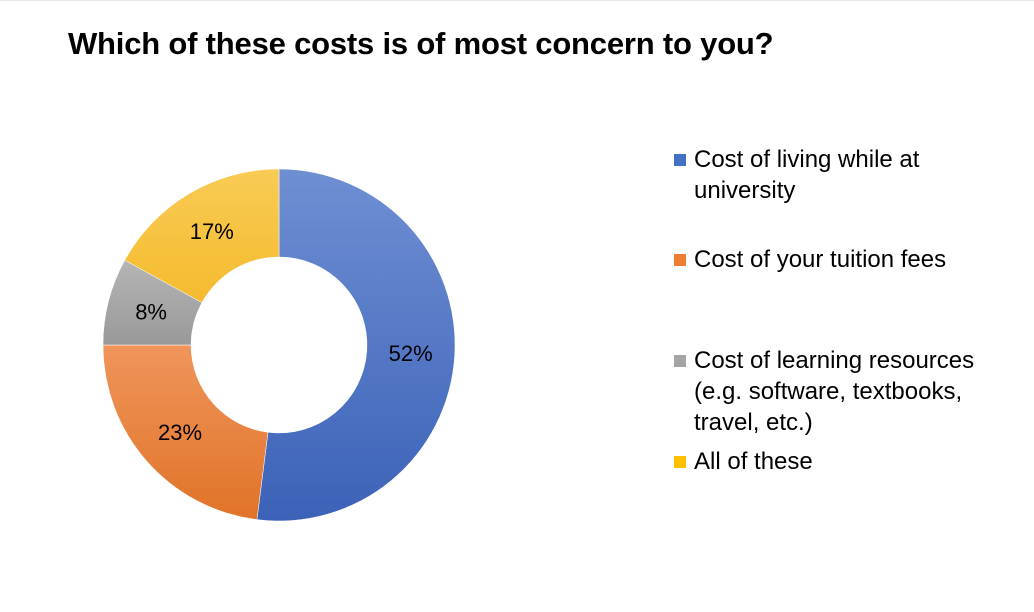  What do you see at coordinates (212, 231) in the screenshot?
I see `data-label-all-of-these: 17%` at bounding box center [212, 231].